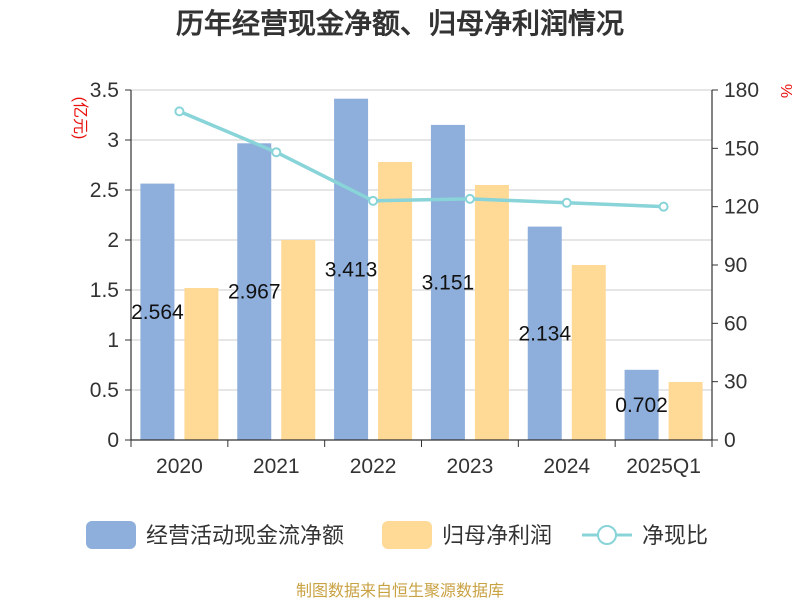 This screenshot has width=800, height=600. I want to click on left-tick-label: 1.5, so click(104, 290).